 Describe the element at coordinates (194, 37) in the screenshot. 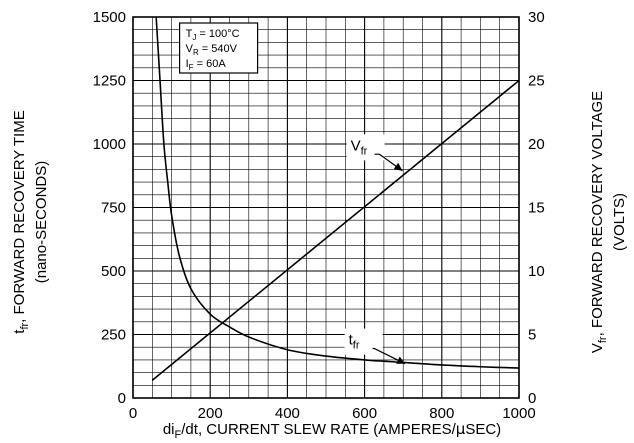

I see `legend-entry-sub: J` at that location.